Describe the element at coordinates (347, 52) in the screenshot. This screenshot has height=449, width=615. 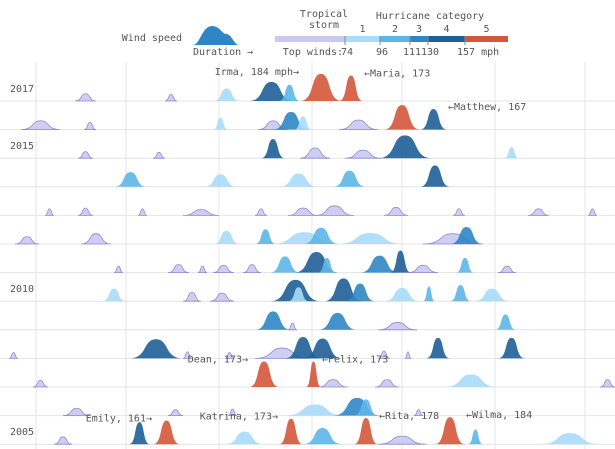
I see `legend-tick-label: 74` at that location.